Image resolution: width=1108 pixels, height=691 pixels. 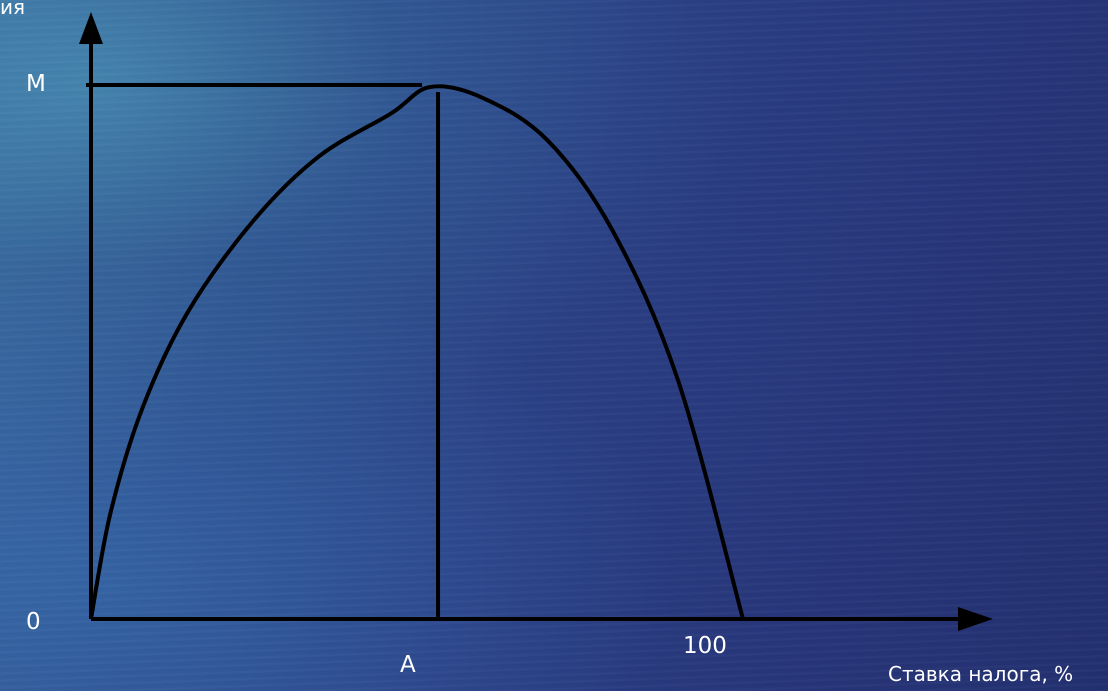 What do you see at coordinates (13, 9) in the screenshot?
I see `y-axis-label: ия` at bounding box center [13, 9].